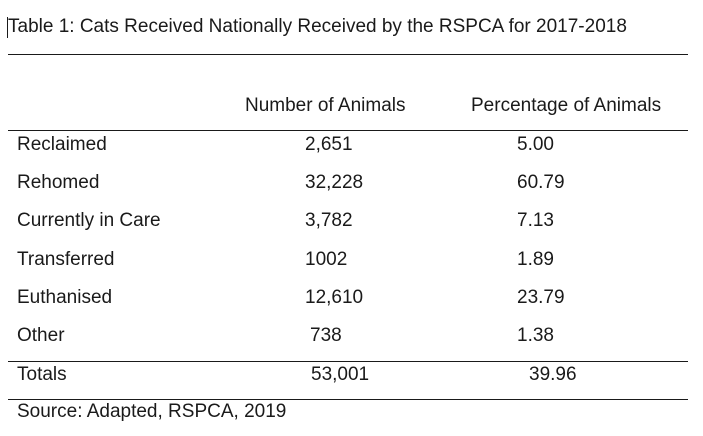 This screenshot has height=436, width=703. I want to click on row-label: Currently in Care, so click(89, 220).